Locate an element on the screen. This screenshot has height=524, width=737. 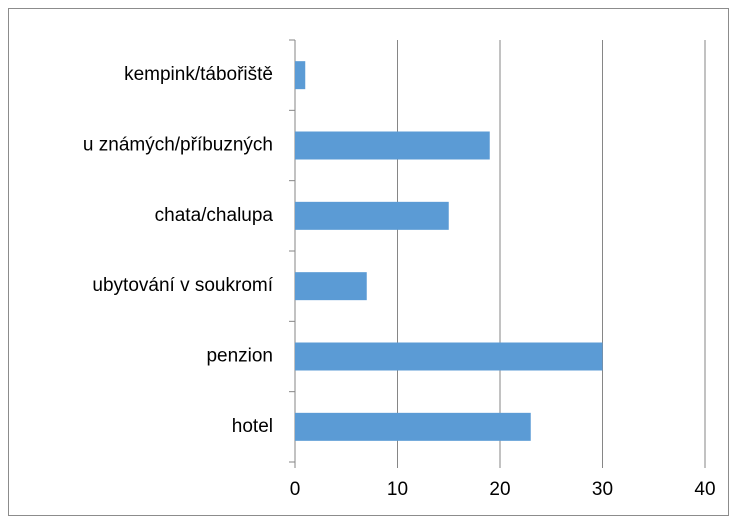
x-tick-label: 30 is located at coordinates (602, 489).